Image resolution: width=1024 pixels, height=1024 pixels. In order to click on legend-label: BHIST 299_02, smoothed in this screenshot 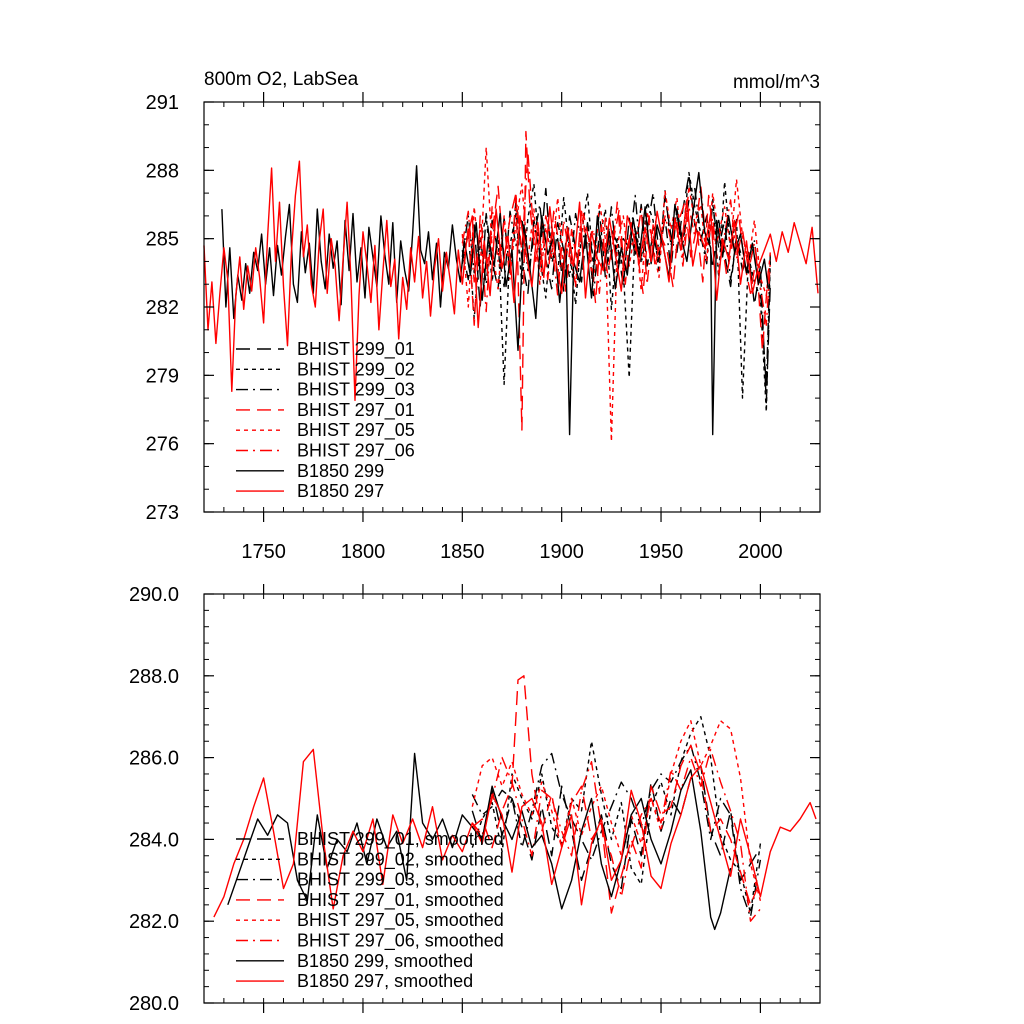, I will do `click(400, 859)`.